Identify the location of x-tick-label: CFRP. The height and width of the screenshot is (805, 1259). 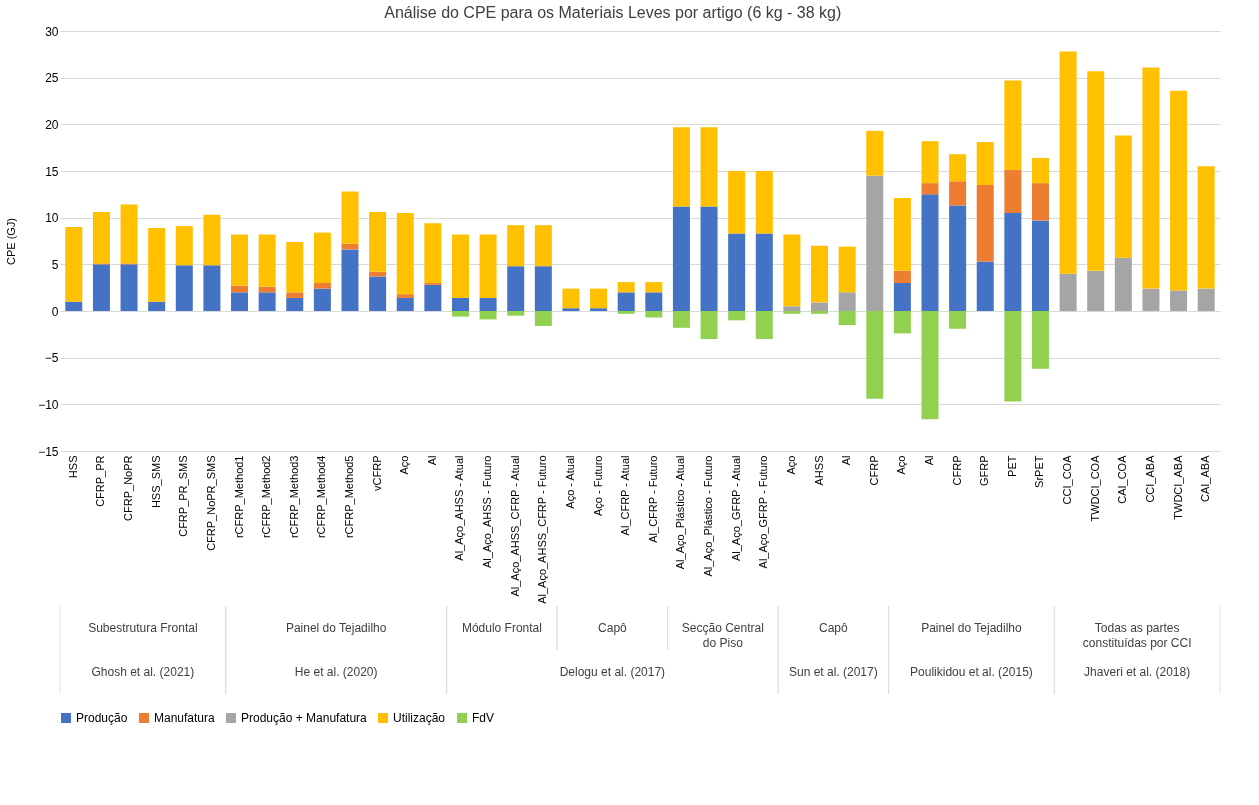
(956, 470).